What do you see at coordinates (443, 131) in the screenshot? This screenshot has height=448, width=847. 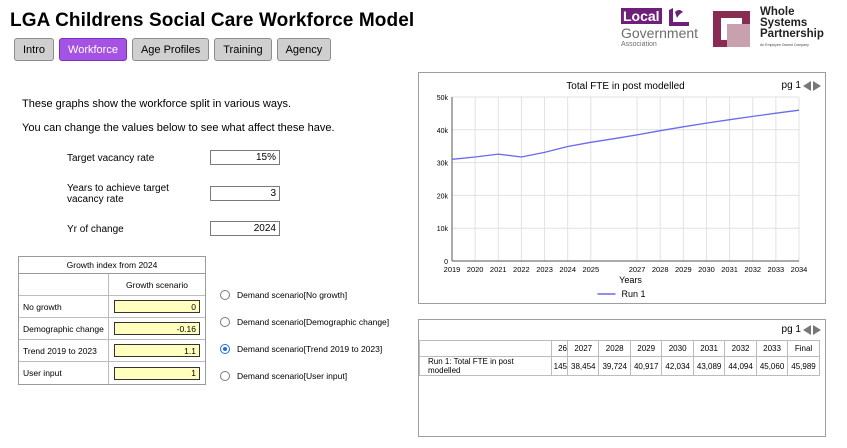 I see `y-tick-label: 40k` at bounding box center [443, 131].